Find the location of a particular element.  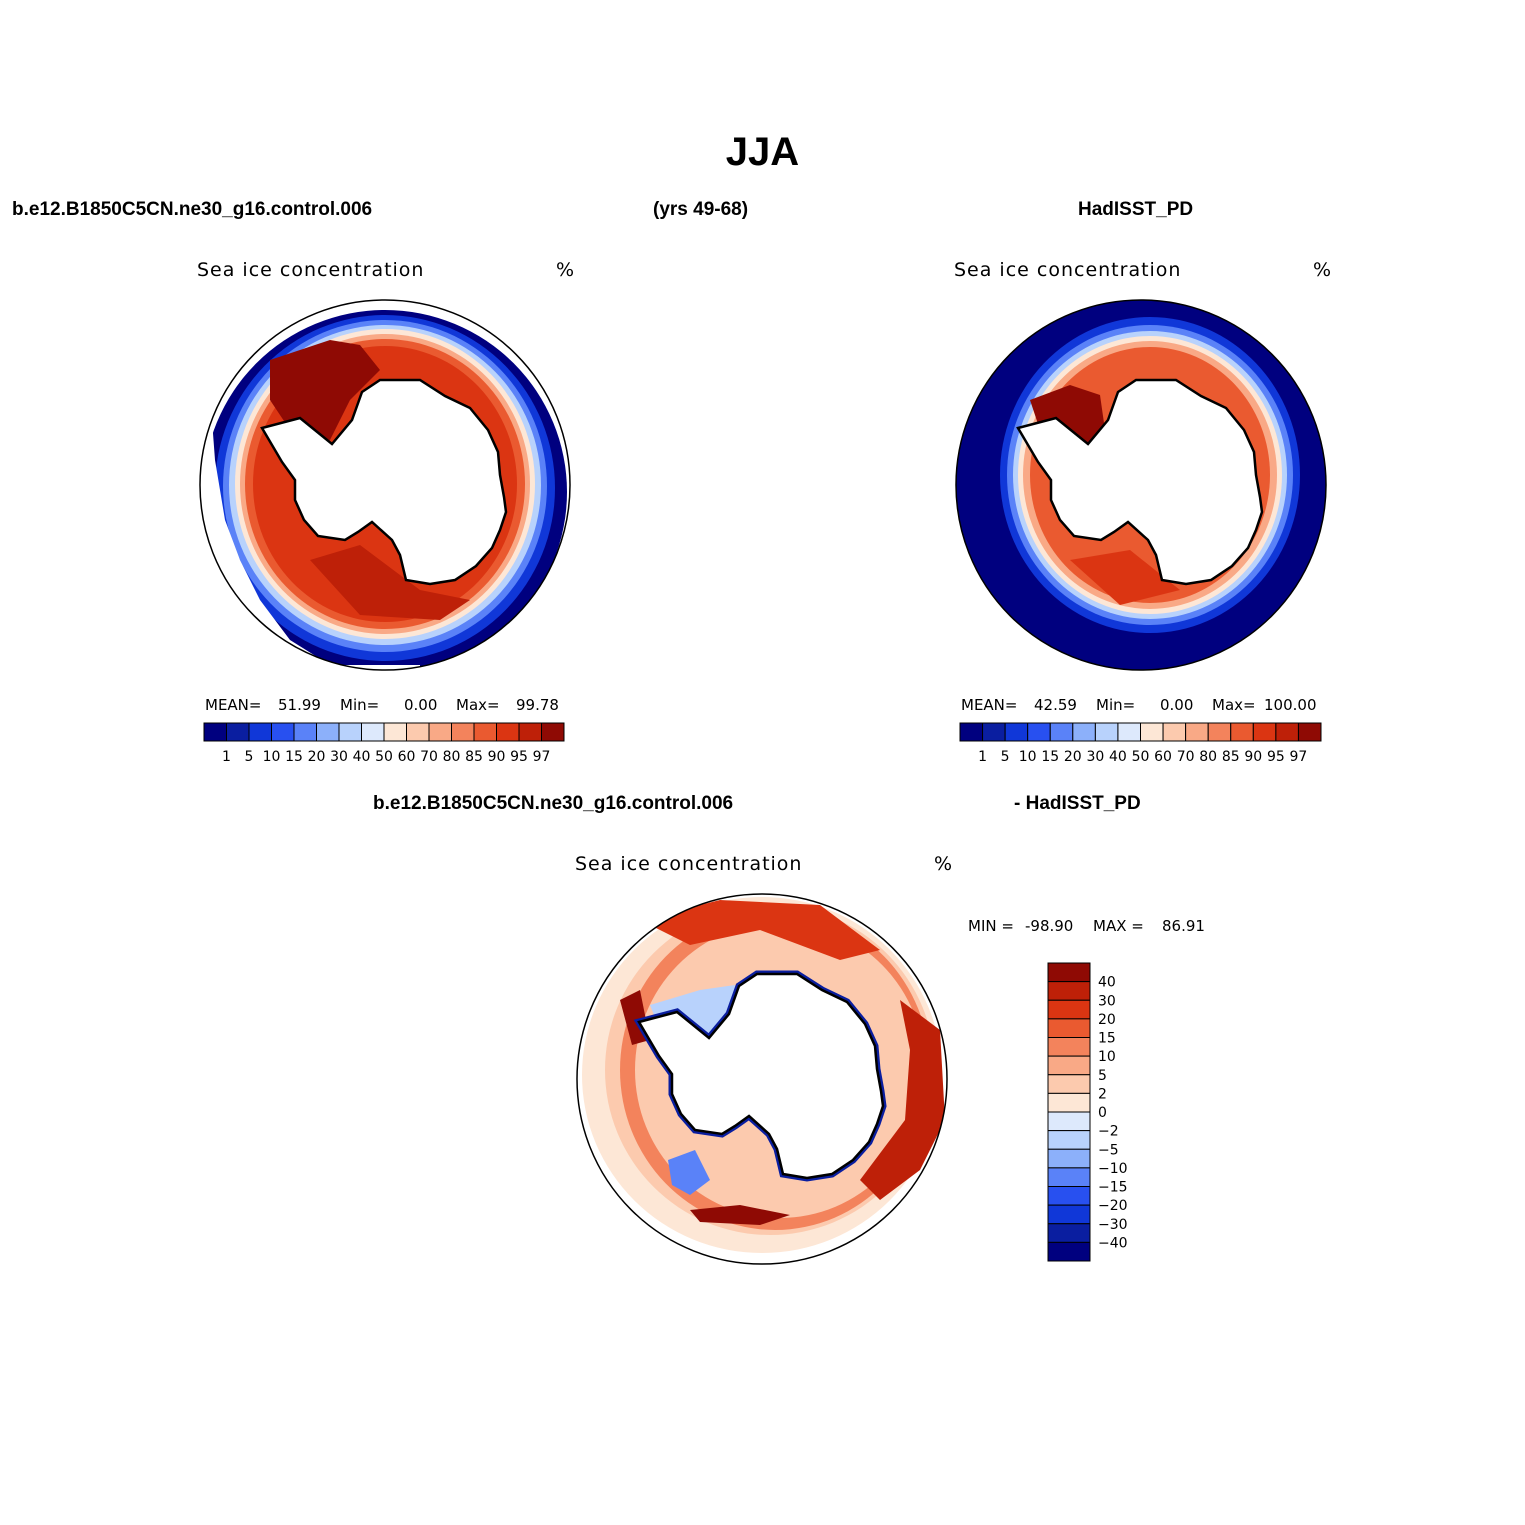

colorbar-model-tick-label: 85 is located at coordinates (474, 757).